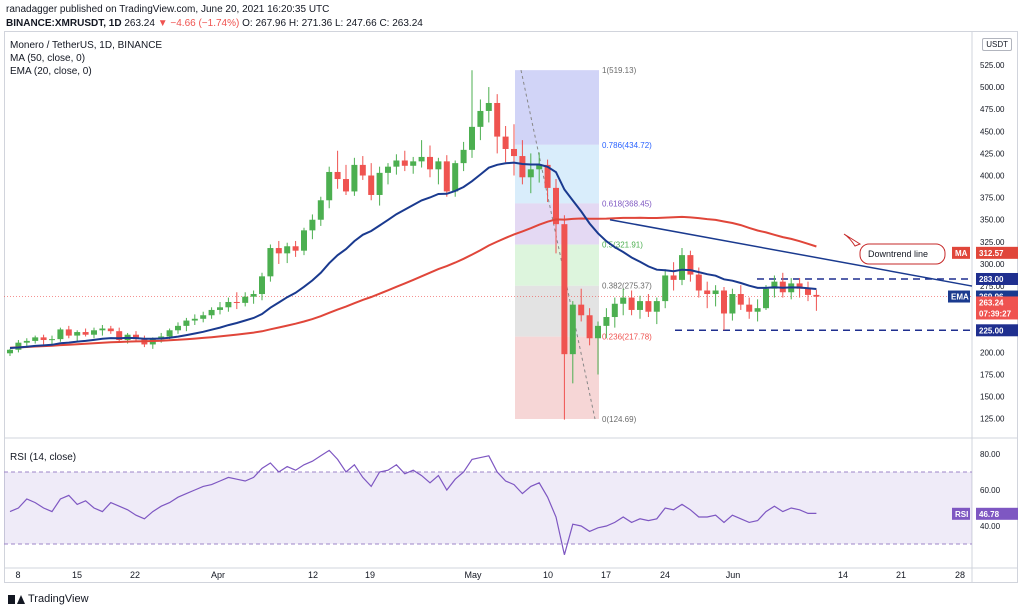 The height and width of the screenshot is (612, 1024). I want to click on ma-axis-value-bg, so click(997, 252).